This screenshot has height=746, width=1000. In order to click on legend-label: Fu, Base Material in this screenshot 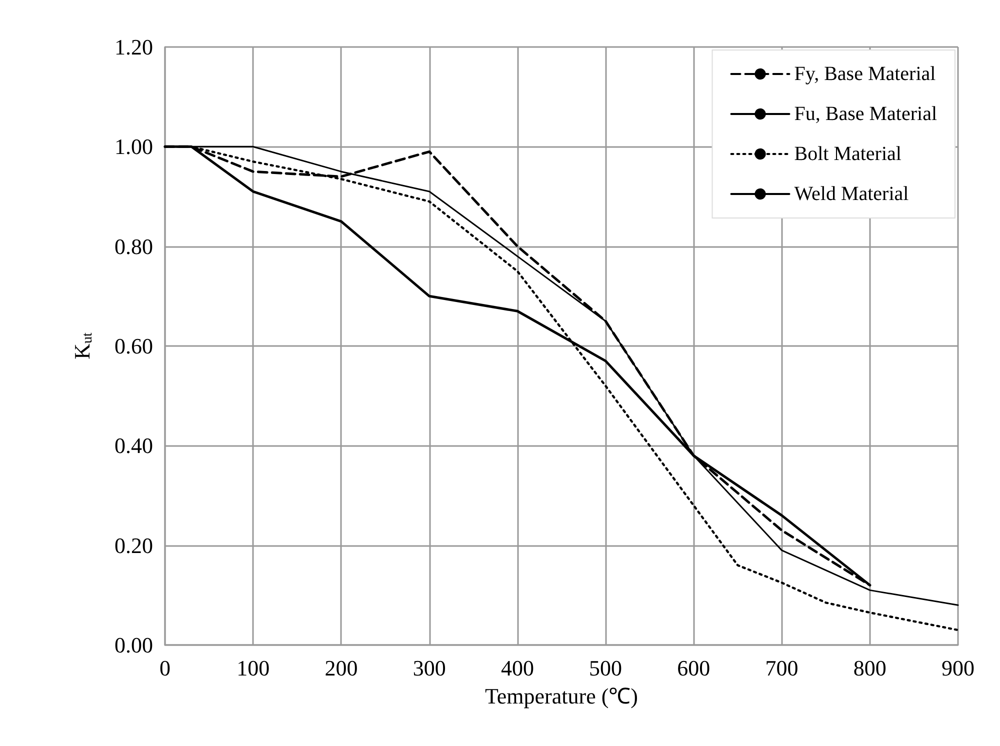, I will do `click(866, 114)`.